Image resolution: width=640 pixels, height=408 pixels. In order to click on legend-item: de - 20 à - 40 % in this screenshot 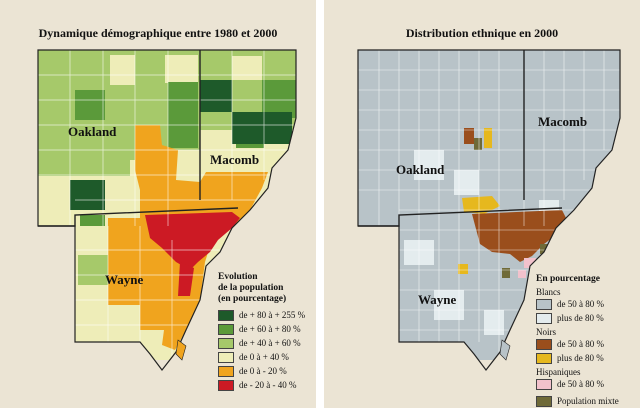, I will do `click(261, 385)`.